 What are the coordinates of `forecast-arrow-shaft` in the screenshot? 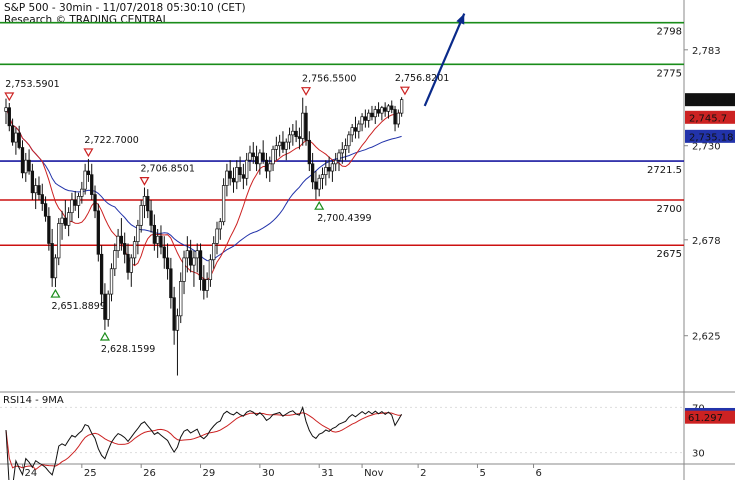 It's located at (444, 60).